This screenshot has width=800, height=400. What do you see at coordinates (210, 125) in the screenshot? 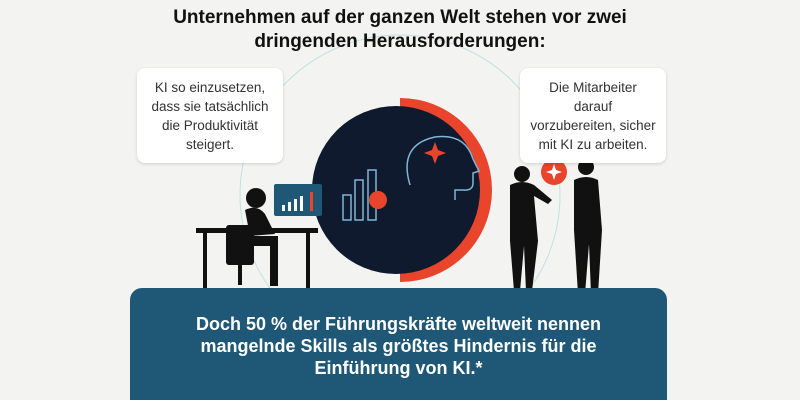
I see `bubble-line: die Produktivität` at bounding box center [210, 125].